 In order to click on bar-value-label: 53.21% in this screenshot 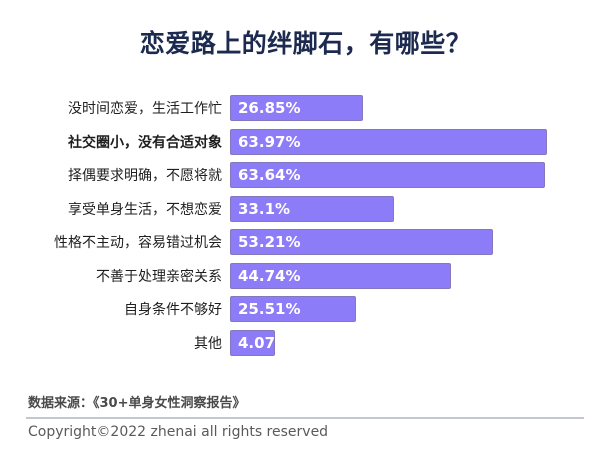, I will do `click(269, 242)`.